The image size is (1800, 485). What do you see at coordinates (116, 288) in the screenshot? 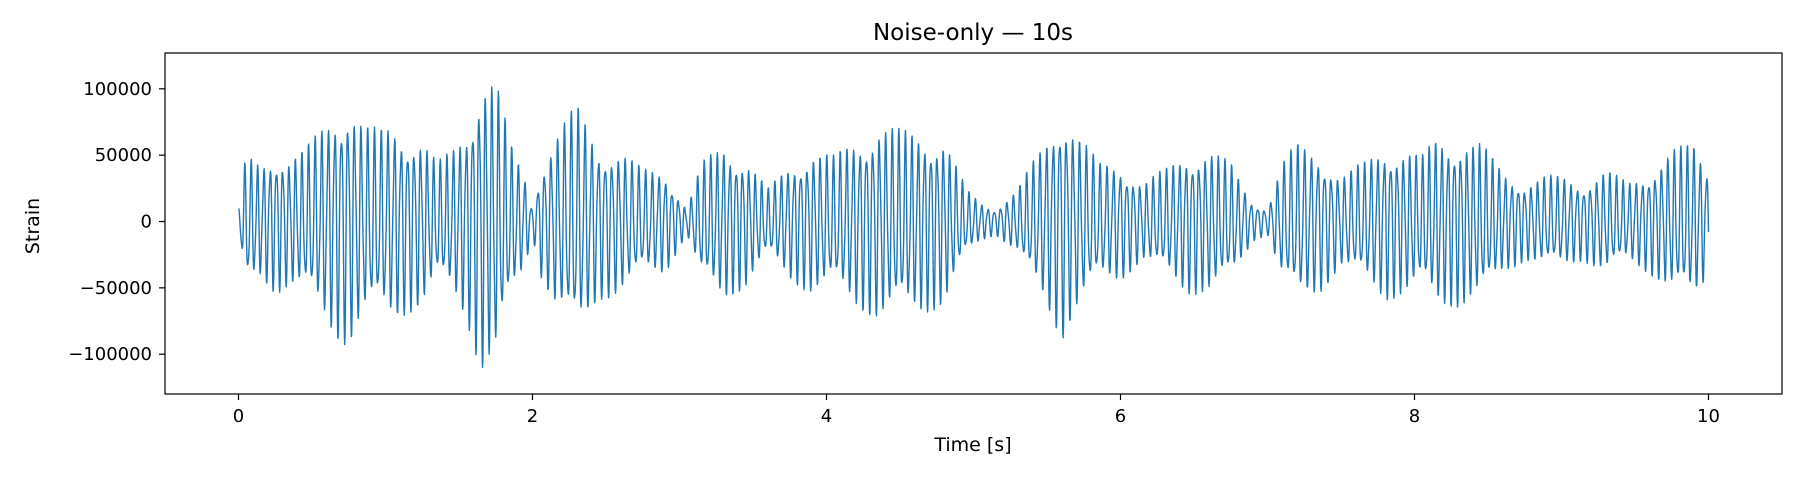
I see `y-tick-label: −50000` at bounding box center [116, 288].